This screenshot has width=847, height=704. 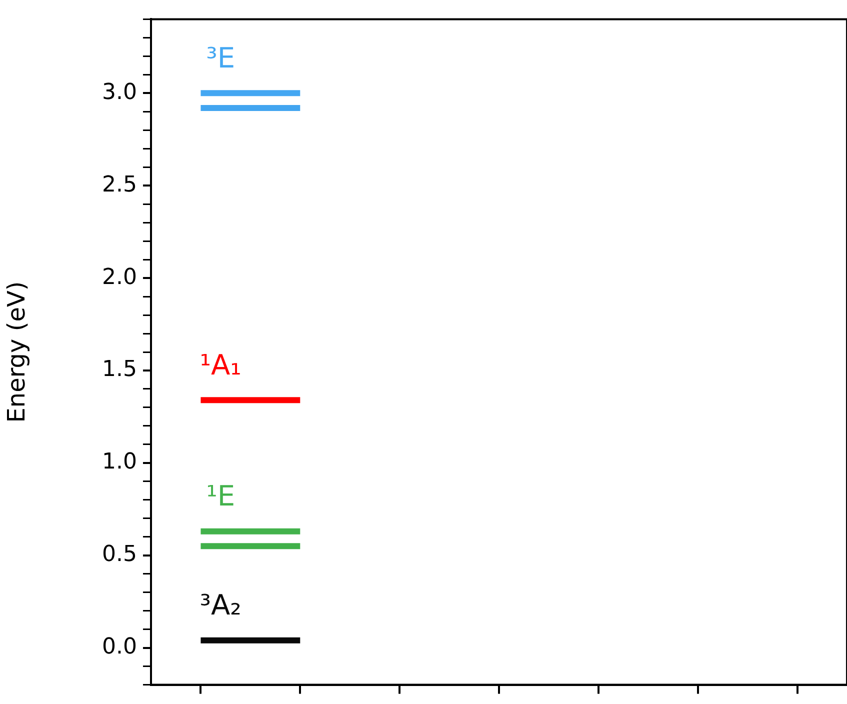 What do you see at coordinates (119, 462) in the screenshot?
I see `y-tick-label: 1.0` at bounding box center [119, 462].